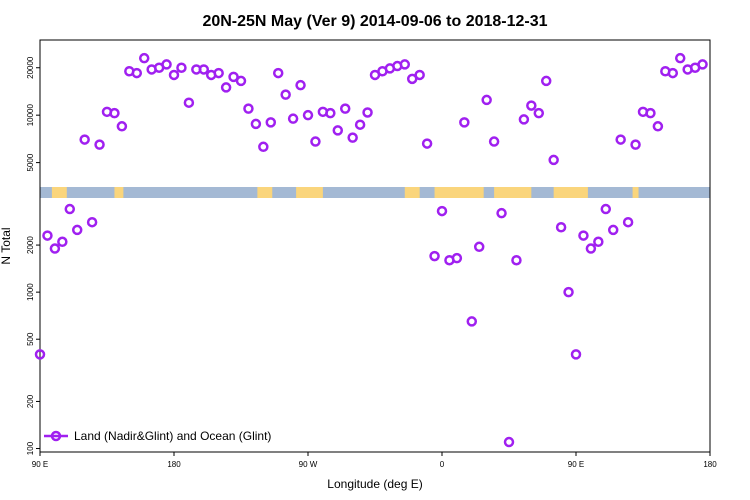  I want to click on legend-marker, so click(56, 436).